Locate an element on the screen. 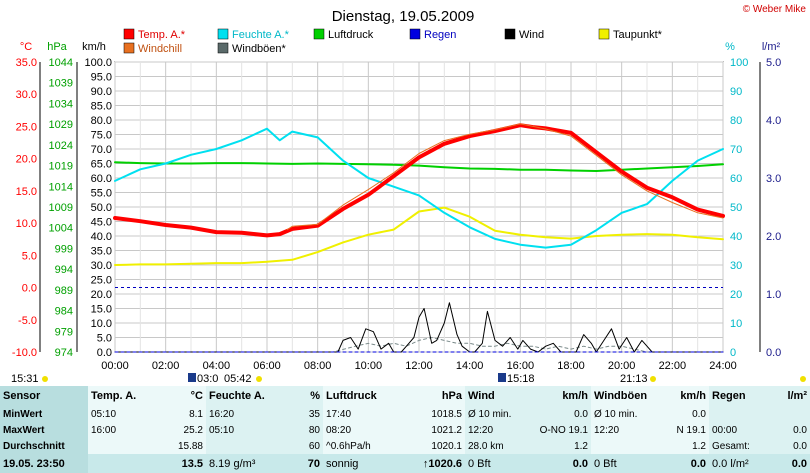 This screenshot has height=473, width=810. temp-tick-label: 10.0 is located at coordinates (26, 224).